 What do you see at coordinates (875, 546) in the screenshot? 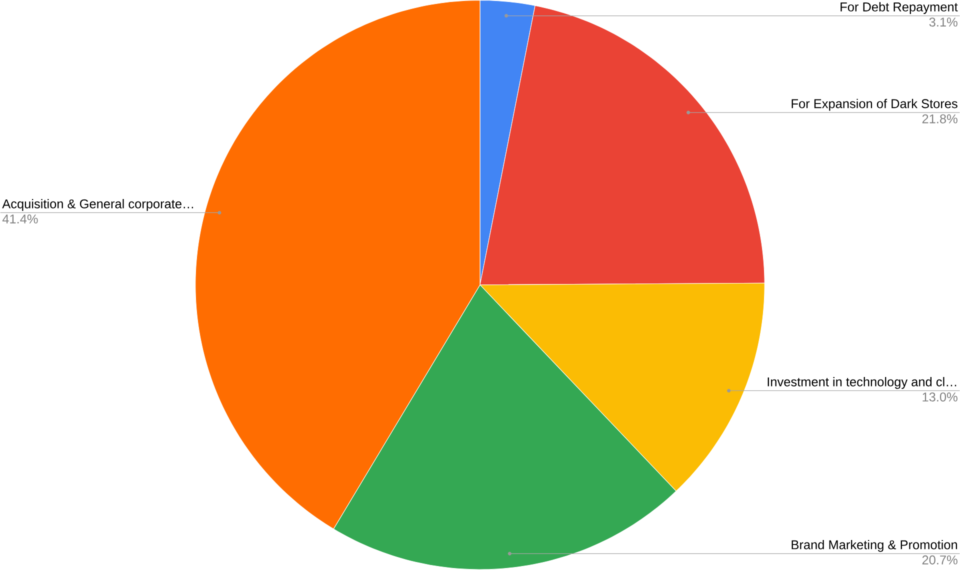
I see `slice-label: Brand Marketing & Promotion` at bounding box center [875, 546].